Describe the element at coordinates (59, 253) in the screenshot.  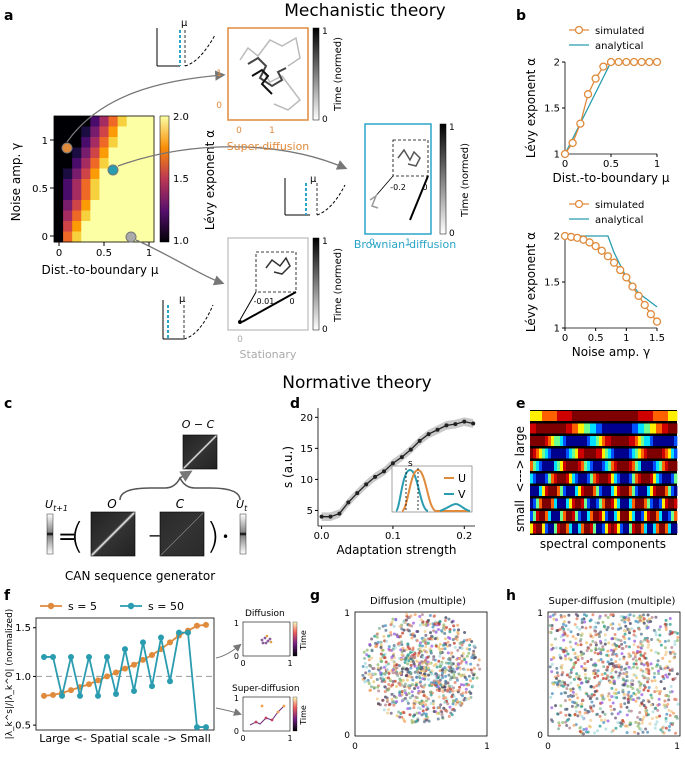
I see `a-xtick-0: 0` at that location.